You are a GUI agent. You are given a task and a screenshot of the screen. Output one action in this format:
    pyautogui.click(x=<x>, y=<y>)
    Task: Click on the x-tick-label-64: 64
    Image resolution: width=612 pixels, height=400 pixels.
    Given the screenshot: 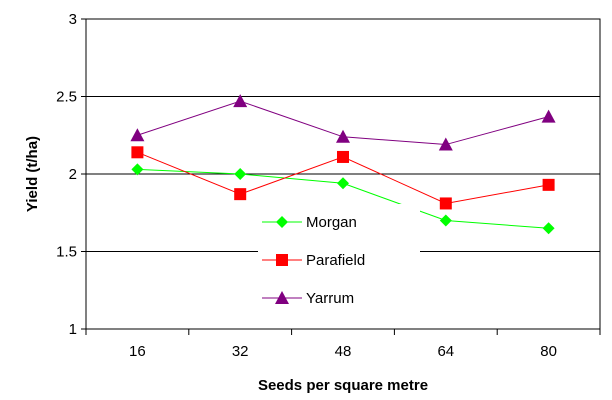 What is the action you would take?
    pyautogui.click(x=445, y=351)
    